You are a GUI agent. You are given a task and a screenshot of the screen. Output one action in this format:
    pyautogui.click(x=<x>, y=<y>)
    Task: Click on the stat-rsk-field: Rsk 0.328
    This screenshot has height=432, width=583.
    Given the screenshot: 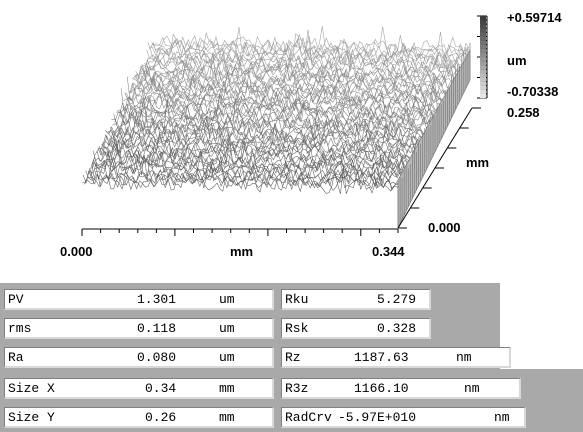 What is the action you would take?
    pyautogui.click(x=356, y=328)
    